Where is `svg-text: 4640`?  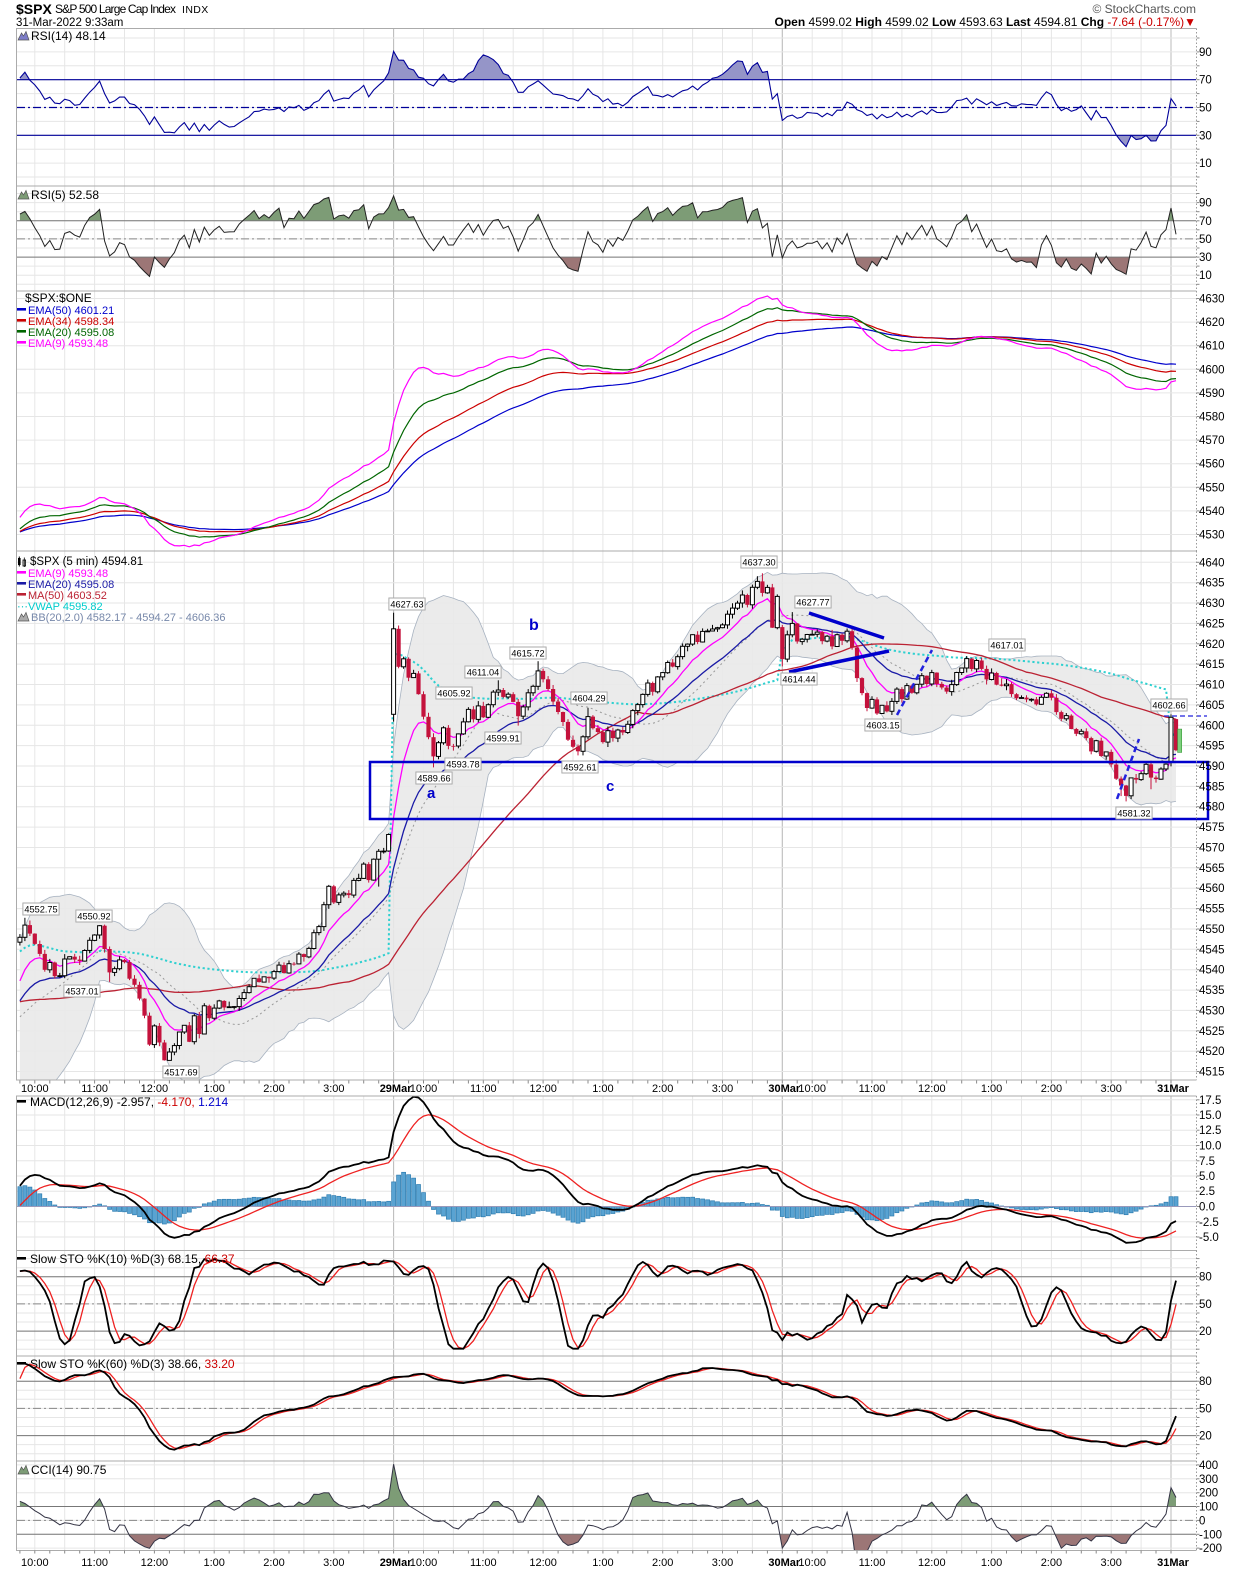
svg-text: 4640 is located at coordinates (1212, 563).